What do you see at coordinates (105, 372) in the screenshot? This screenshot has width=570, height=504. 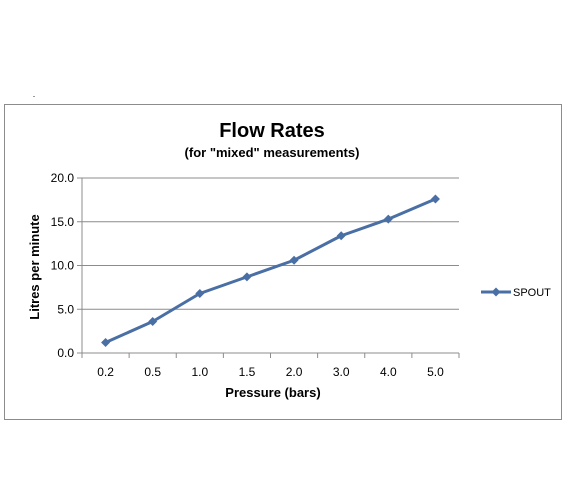 I see `x-tick-label: 0.2` at bounding box center [105, 372].